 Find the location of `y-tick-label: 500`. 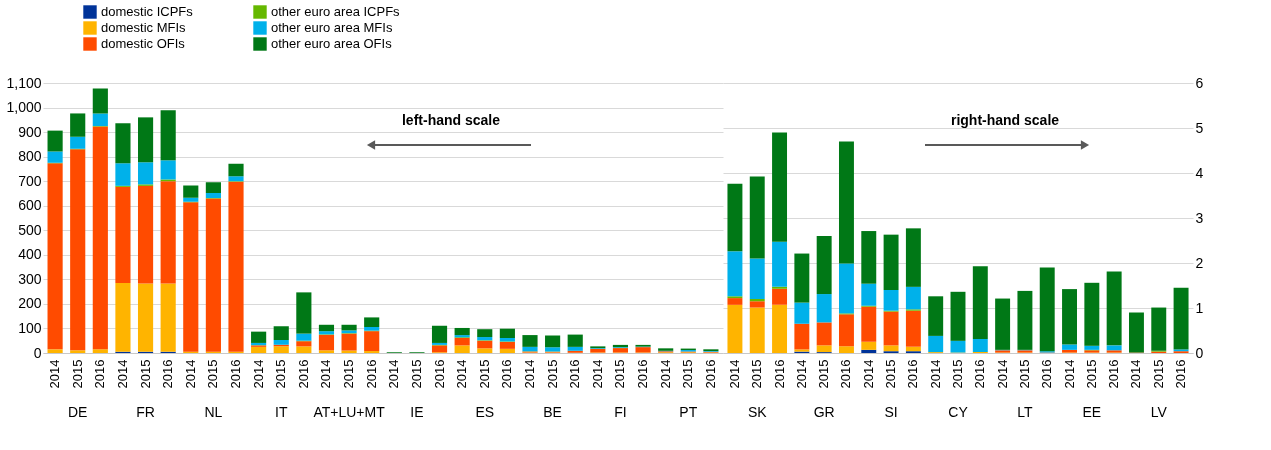

y-tick-label: 500 is located at coordinates (30, 229).